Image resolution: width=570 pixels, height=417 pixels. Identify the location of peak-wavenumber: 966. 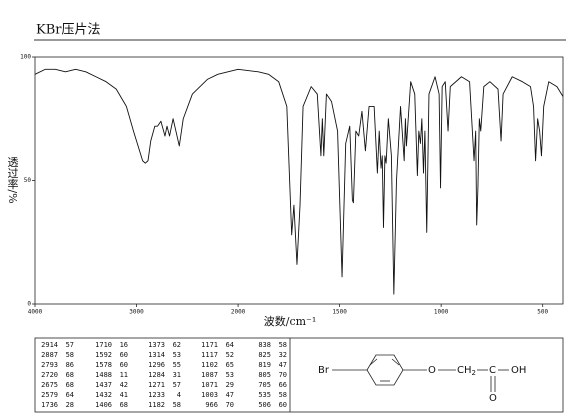
(211, 405).